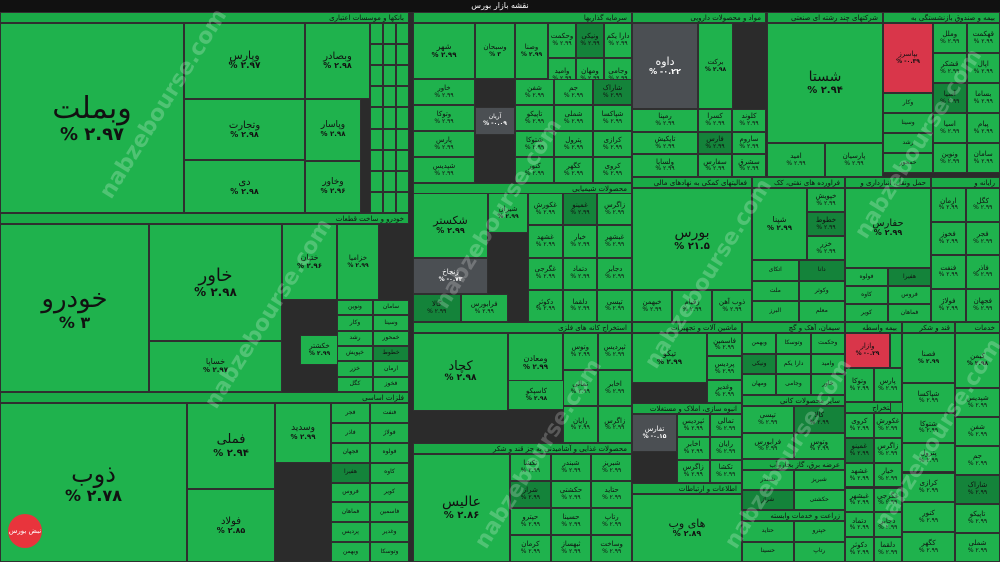 The width and height of the screenshot is (1000, 562). What do you see at coordinates (450, 225) in the screenshot?
I see `stock-tile: شکستر ۲.۹۹ %` at bounding box center [450, 225].